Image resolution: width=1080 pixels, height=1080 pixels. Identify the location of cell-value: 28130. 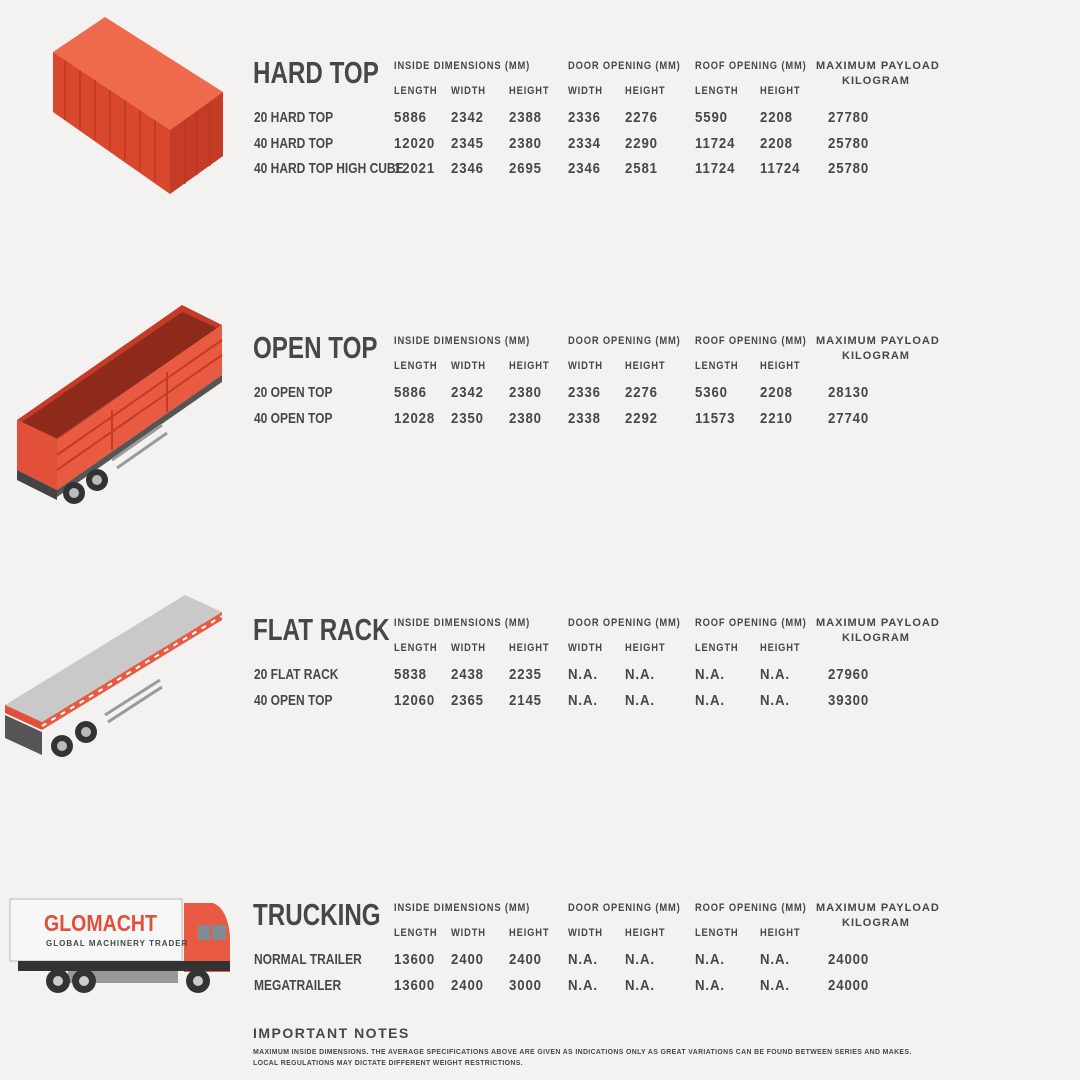
(849, 392).